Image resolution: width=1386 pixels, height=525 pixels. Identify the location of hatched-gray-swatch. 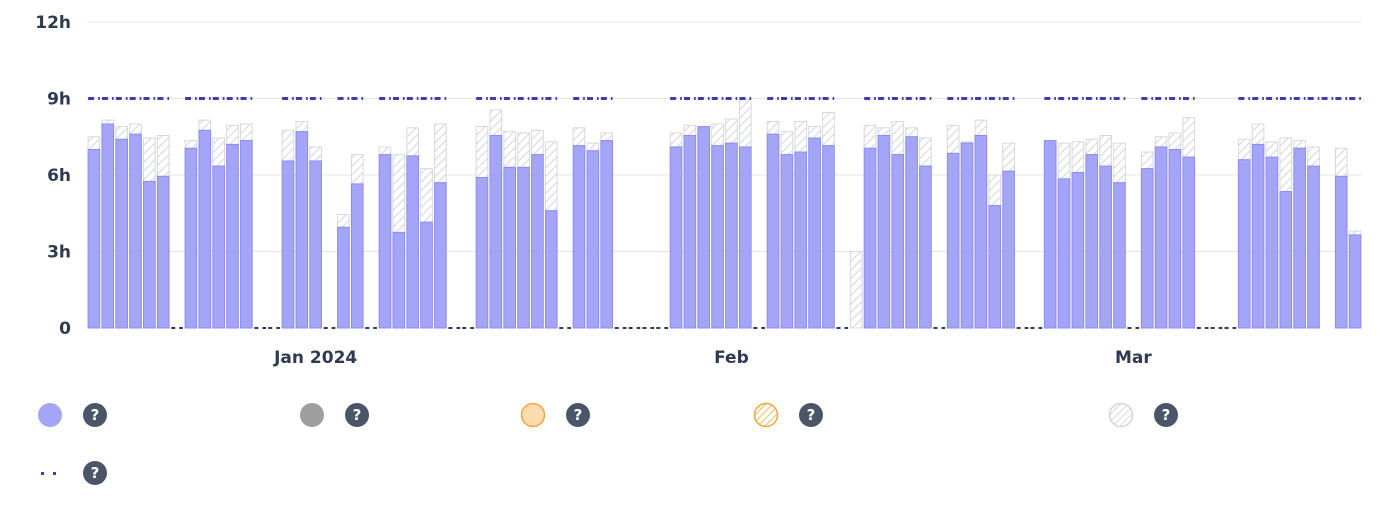
(1121, 415).